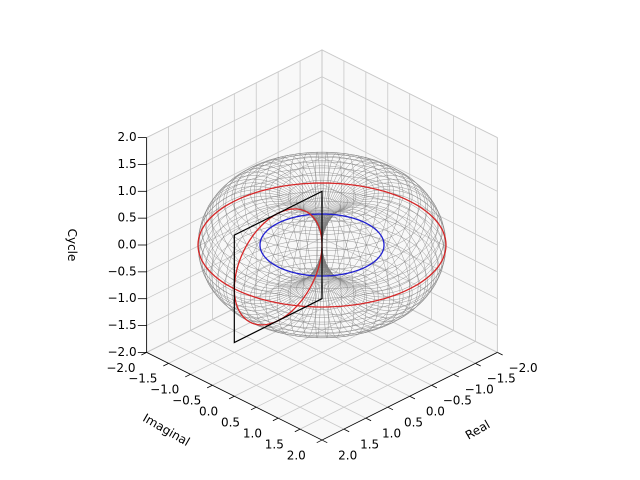 The image size is (640, 480). What do you see at coordinates (127, 164) in the screenshot?
I see `z-tick-label: 1.5` at bounding box center [127, 164].